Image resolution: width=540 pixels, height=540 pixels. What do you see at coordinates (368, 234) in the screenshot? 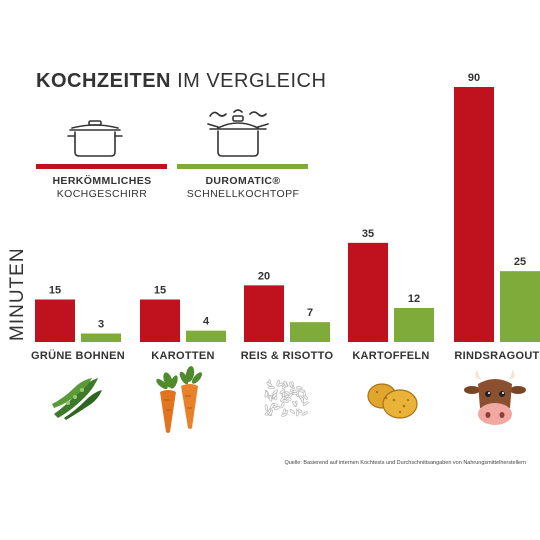
I see `value-label: 35` at bounding box center [368, 234].